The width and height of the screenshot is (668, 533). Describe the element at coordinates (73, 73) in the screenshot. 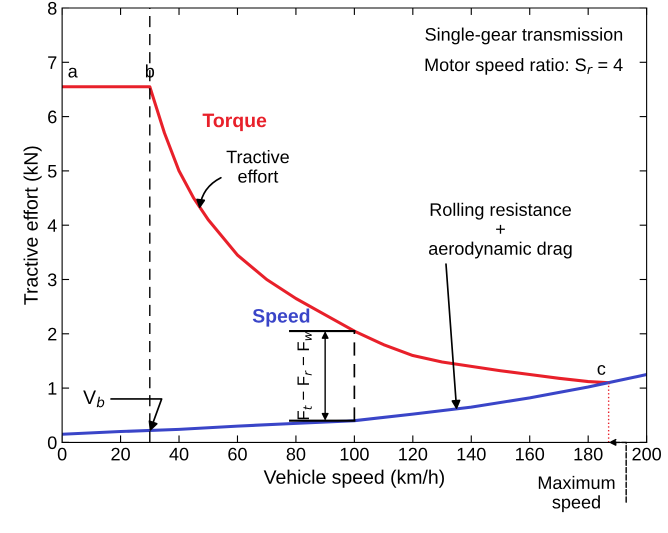

I see `annotation: a` at that location.